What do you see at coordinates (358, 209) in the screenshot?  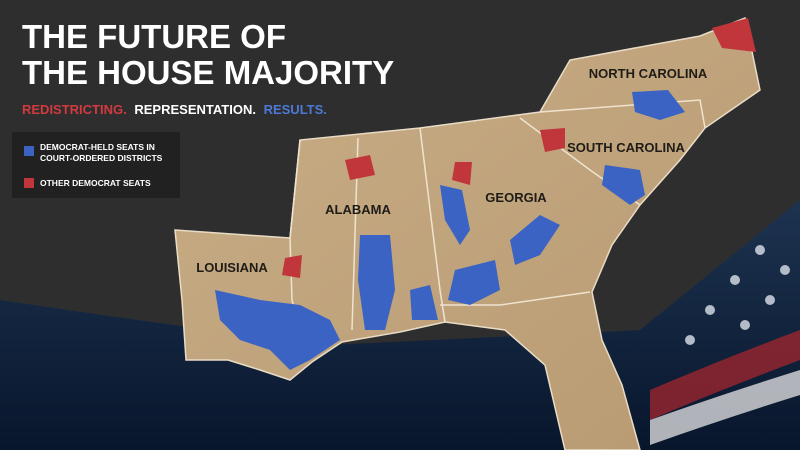 I see `state-label: ALABAMA` at bounding box center [358, 209].